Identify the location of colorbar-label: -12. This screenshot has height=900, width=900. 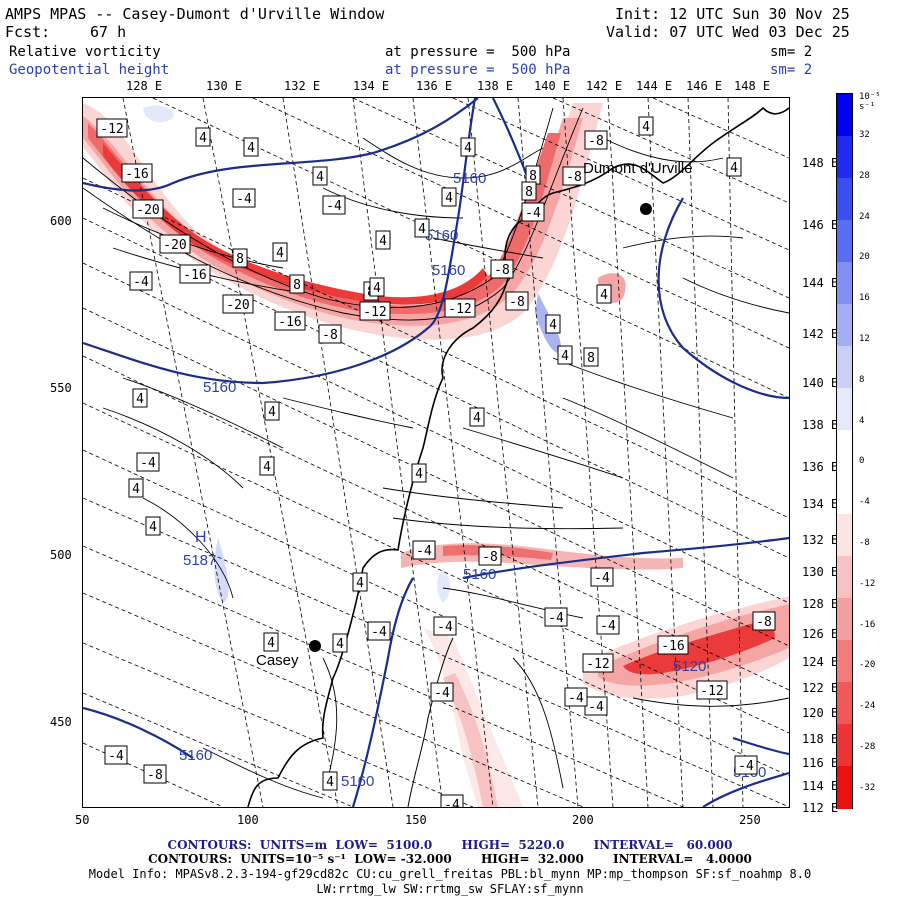
(867, 583).